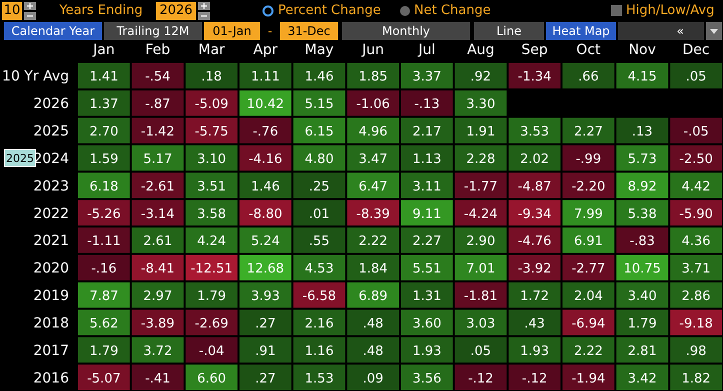 The image size is (723, 391). Describe the element at coordinates (535, 242) in the screenshot. I see `data-label: -4.76` at that location.